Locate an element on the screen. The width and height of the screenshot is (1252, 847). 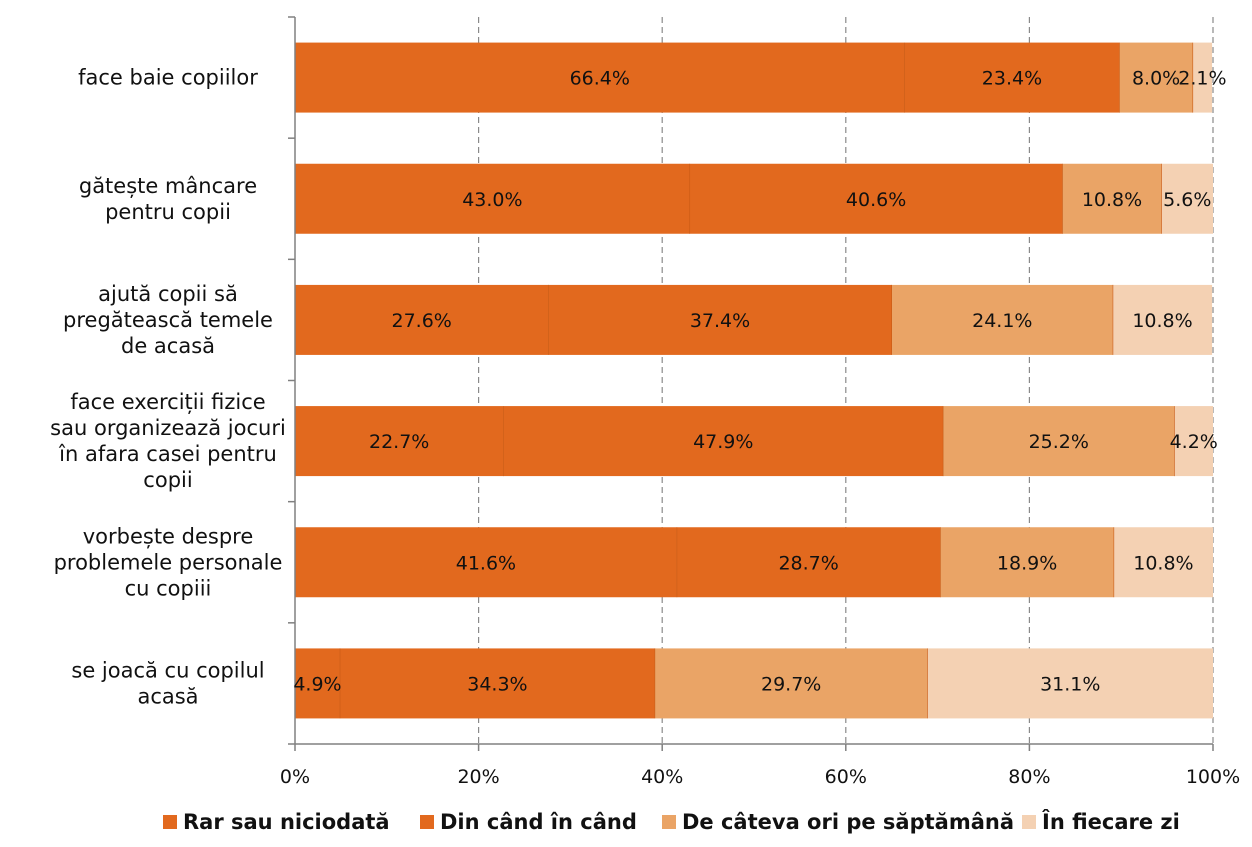
value-label: 22.7% is located at coordinates (399, 442).